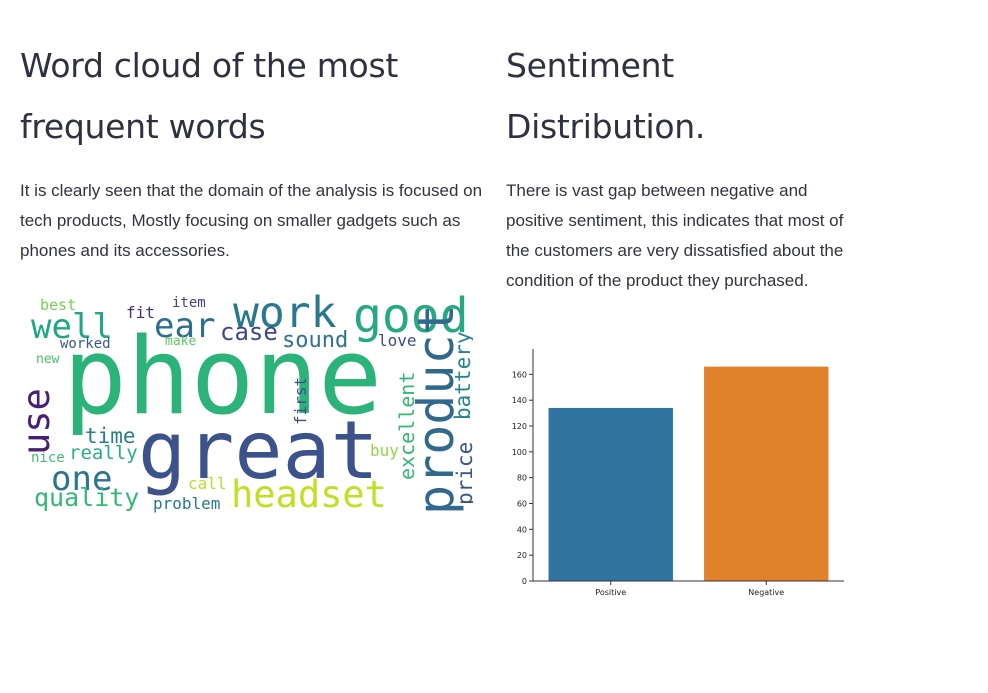 The height and width of the screenshot is (693, 988). What do you see at coordinates (522, 504) in the screenshot?
I see `y-tick-label: 60` at bounding box center [522, 504].